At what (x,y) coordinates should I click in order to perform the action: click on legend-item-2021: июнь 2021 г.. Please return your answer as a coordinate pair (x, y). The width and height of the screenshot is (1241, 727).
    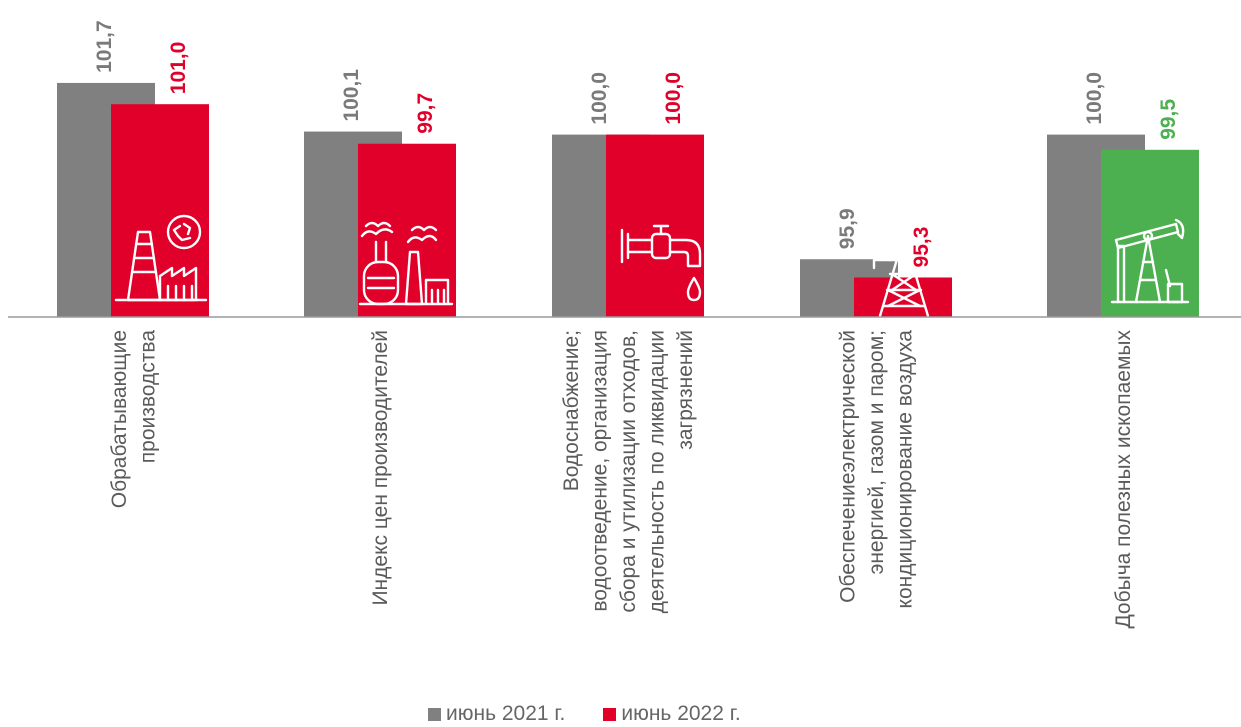
    Looking at the image, I should click on (496, 714).